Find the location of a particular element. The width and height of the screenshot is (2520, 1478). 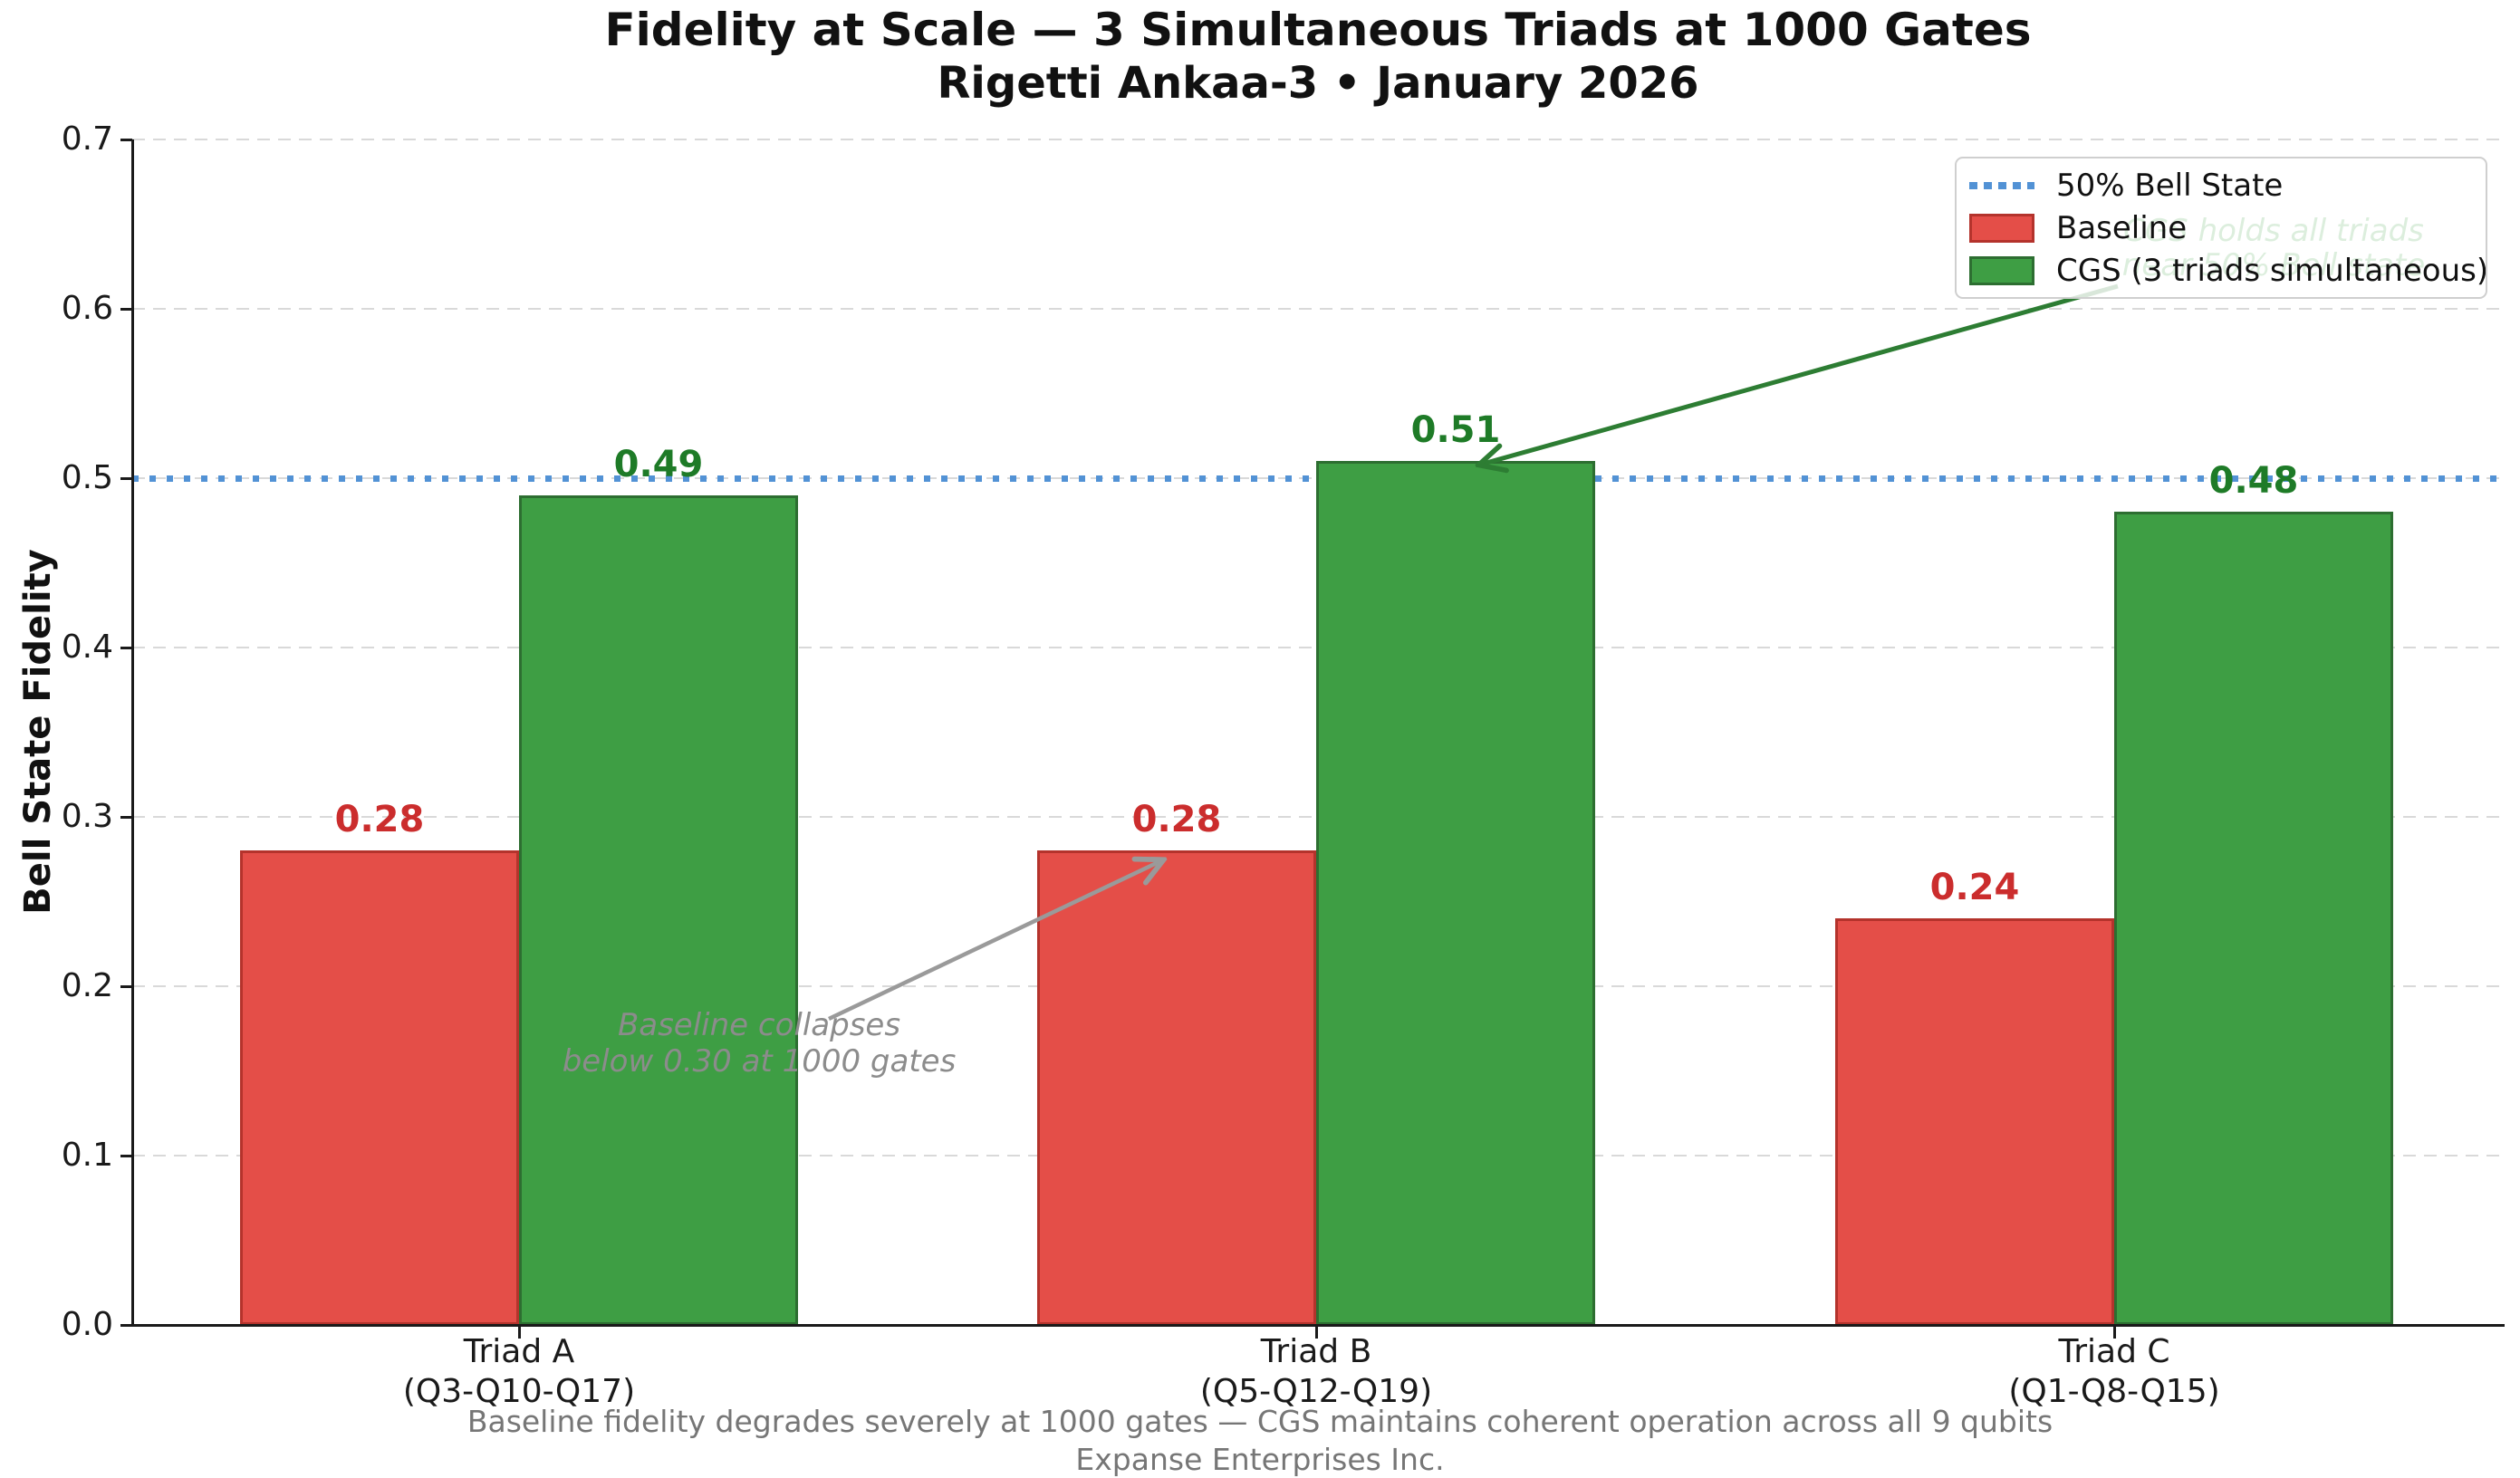

x-tick-label: Triad A (Q3-Q10-Q17) is located at coordinates (519, 1372).